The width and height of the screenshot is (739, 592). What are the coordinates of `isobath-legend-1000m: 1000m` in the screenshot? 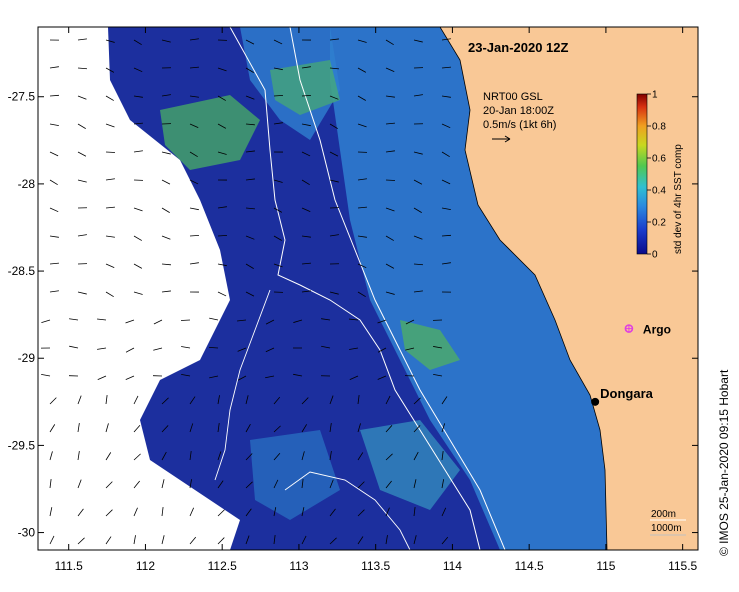 It's located at (666, 528).